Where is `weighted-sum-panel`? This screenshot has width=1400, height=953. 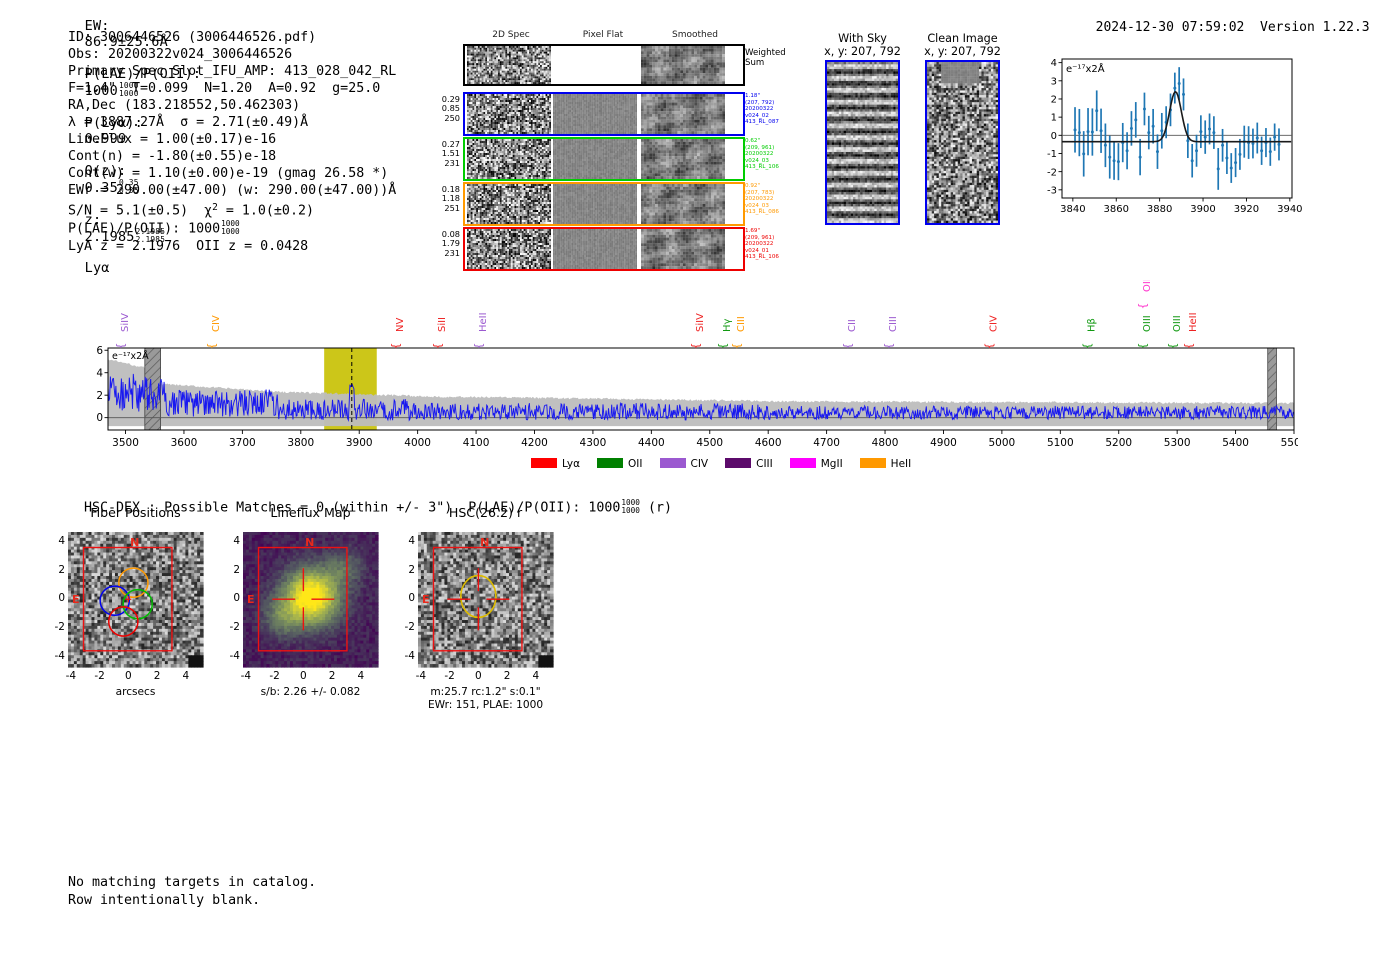 weighted-sum-panel is located at coordinates (604, 65).